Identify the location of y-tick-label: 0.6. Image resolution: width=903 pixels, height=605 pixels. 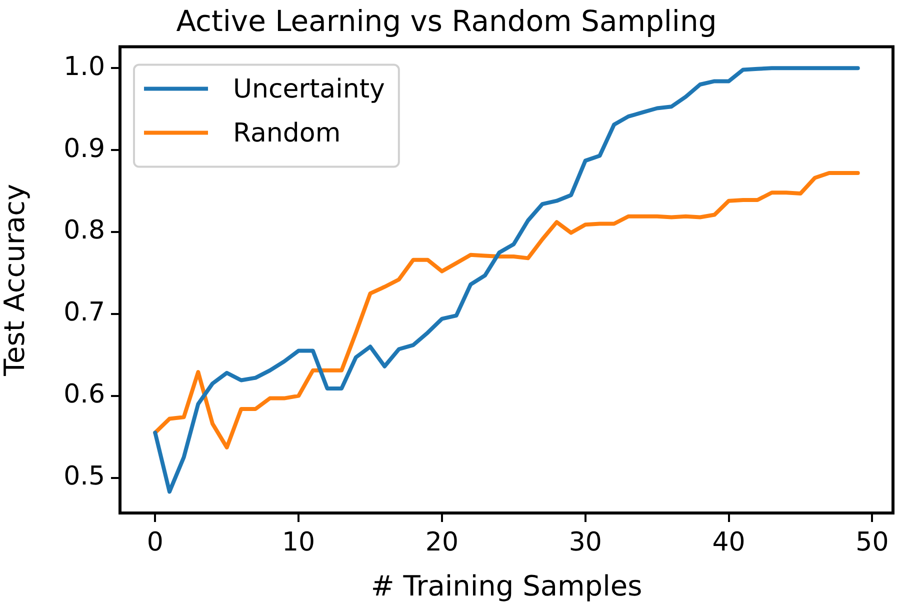
(84, 395).